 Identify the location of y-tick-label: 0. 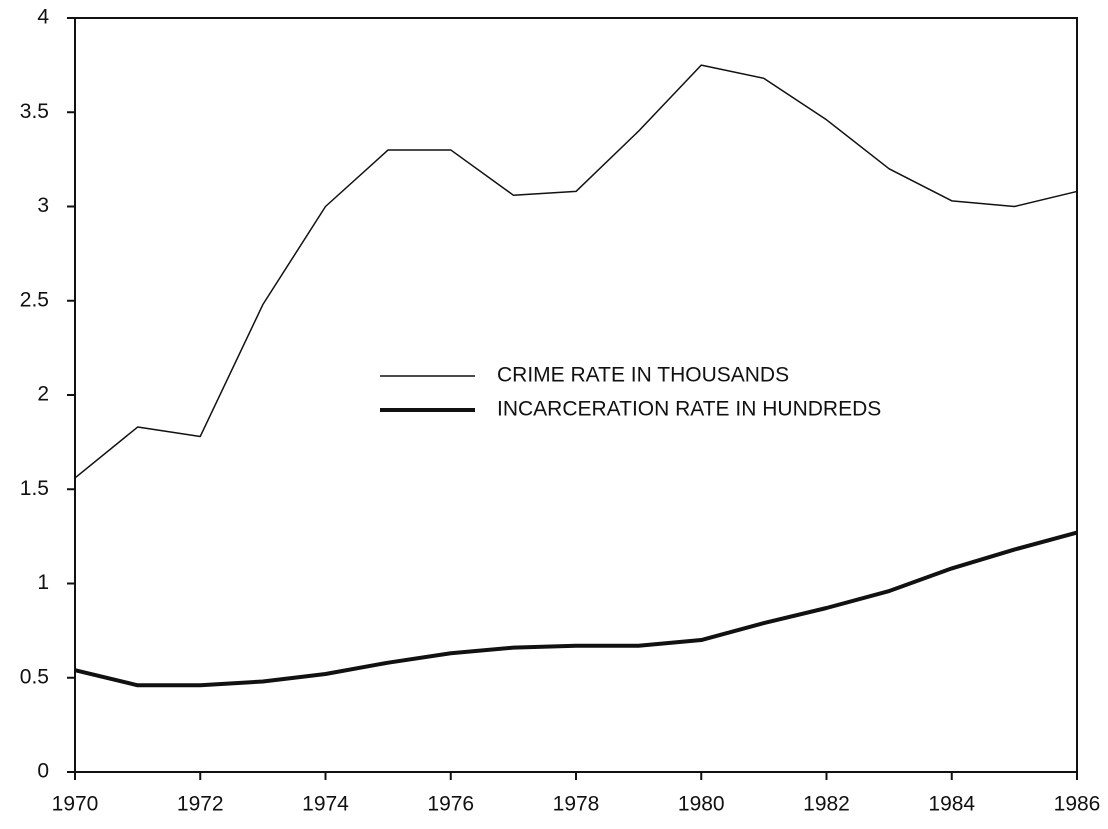
(43, 771).